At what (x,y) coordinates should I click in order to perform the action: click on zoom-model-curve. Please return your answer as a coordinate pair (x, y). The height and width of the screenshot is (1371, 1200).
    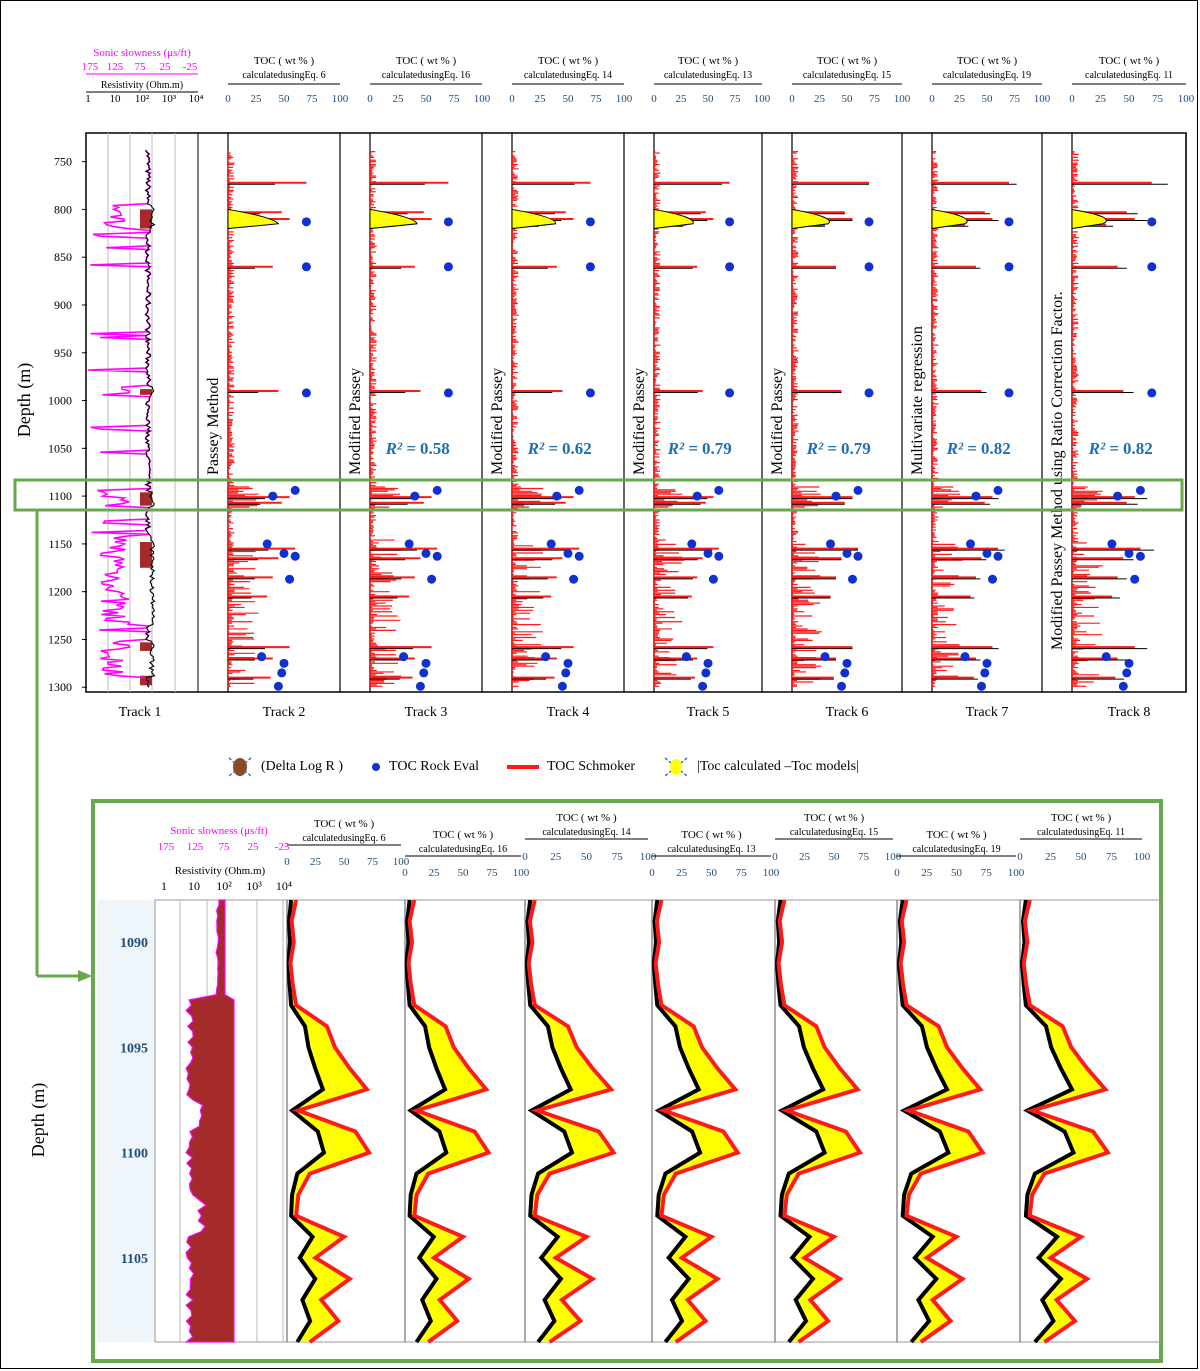
    Looking at the image, I should click on (549, 1121).